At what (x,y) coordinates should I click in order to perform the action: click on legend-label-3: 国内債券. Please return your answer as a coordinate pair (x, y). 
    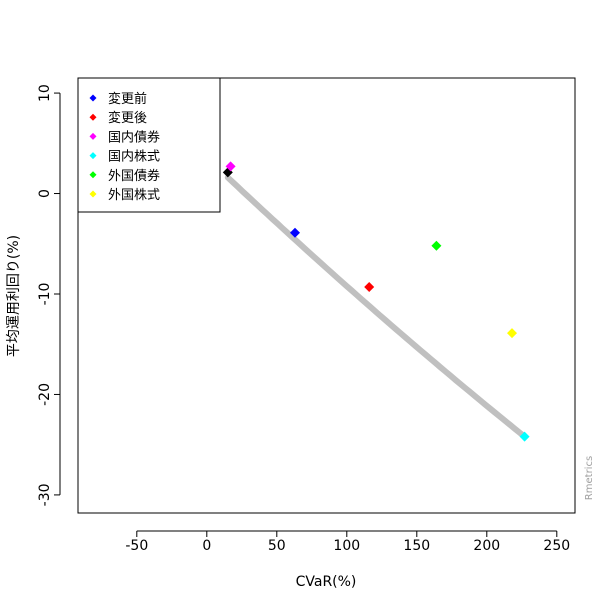
    Looking at the image, I should click on (134, 137).